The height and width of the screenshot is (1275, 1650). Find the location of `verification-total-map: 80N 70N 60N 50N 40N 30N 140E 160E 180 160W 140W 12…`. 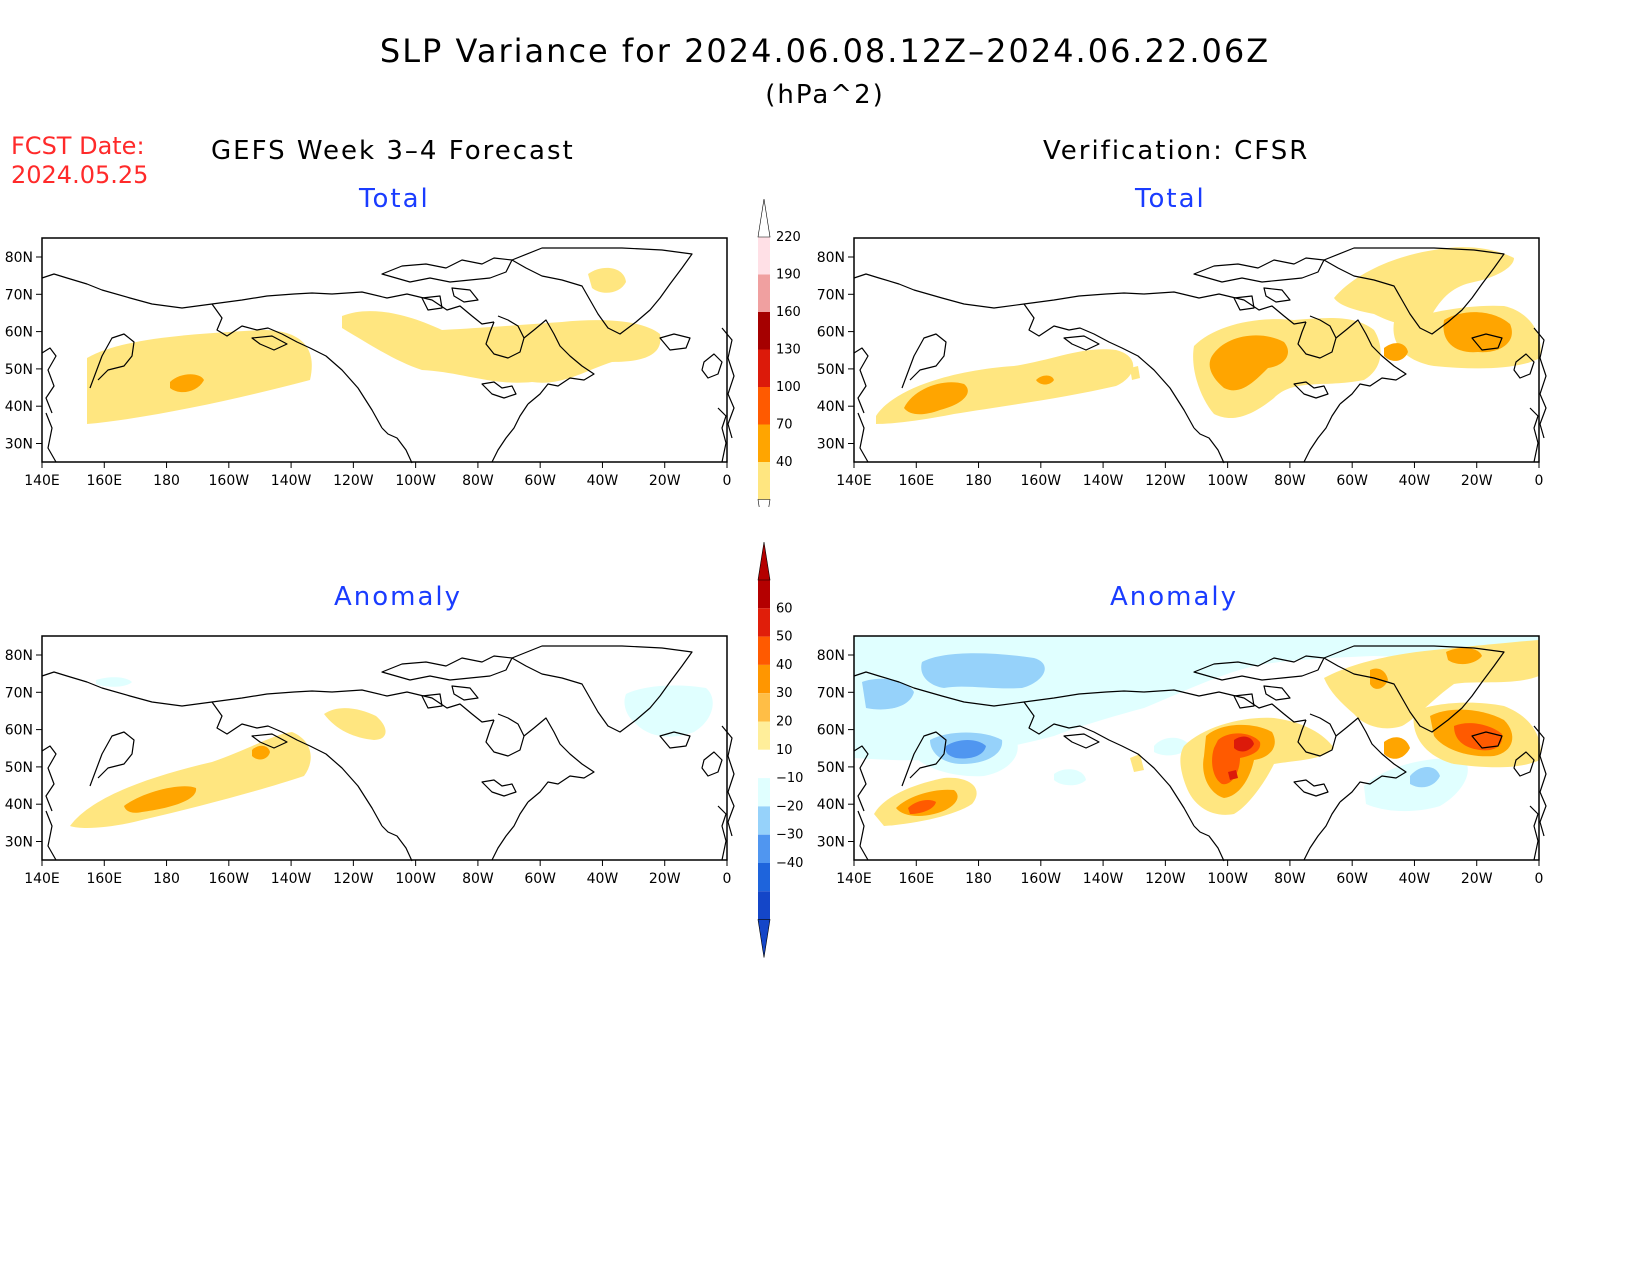

verification-total-map: 80N 70N 60N 50N 40N 30N 140E 160E 180 160W 140W 12… is located at coordinates (1182, 363).